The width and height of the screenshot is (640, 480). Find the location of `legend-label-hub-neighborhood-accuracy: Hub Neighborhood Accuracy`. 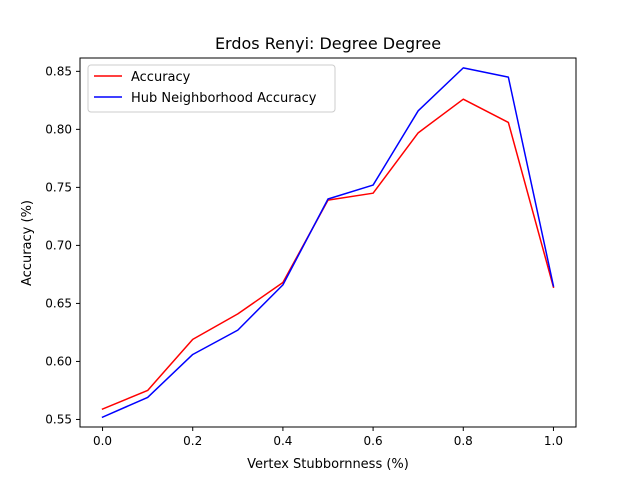

legend-label-hub-neighborhood-accuracy: Hub Neighborhood Accuracy is located at coordinates (224, 98).